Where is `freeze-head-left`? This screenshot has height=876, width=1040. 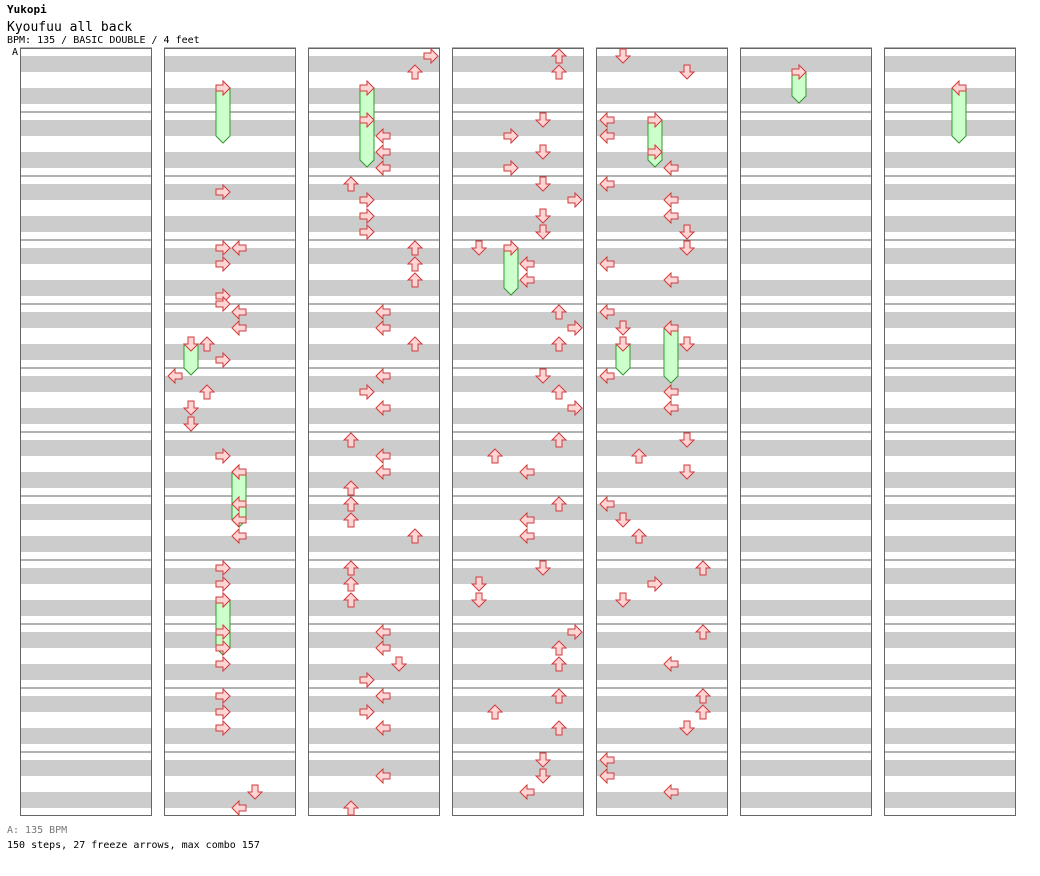
freeze-head-left is located at coordinates (959, 88).